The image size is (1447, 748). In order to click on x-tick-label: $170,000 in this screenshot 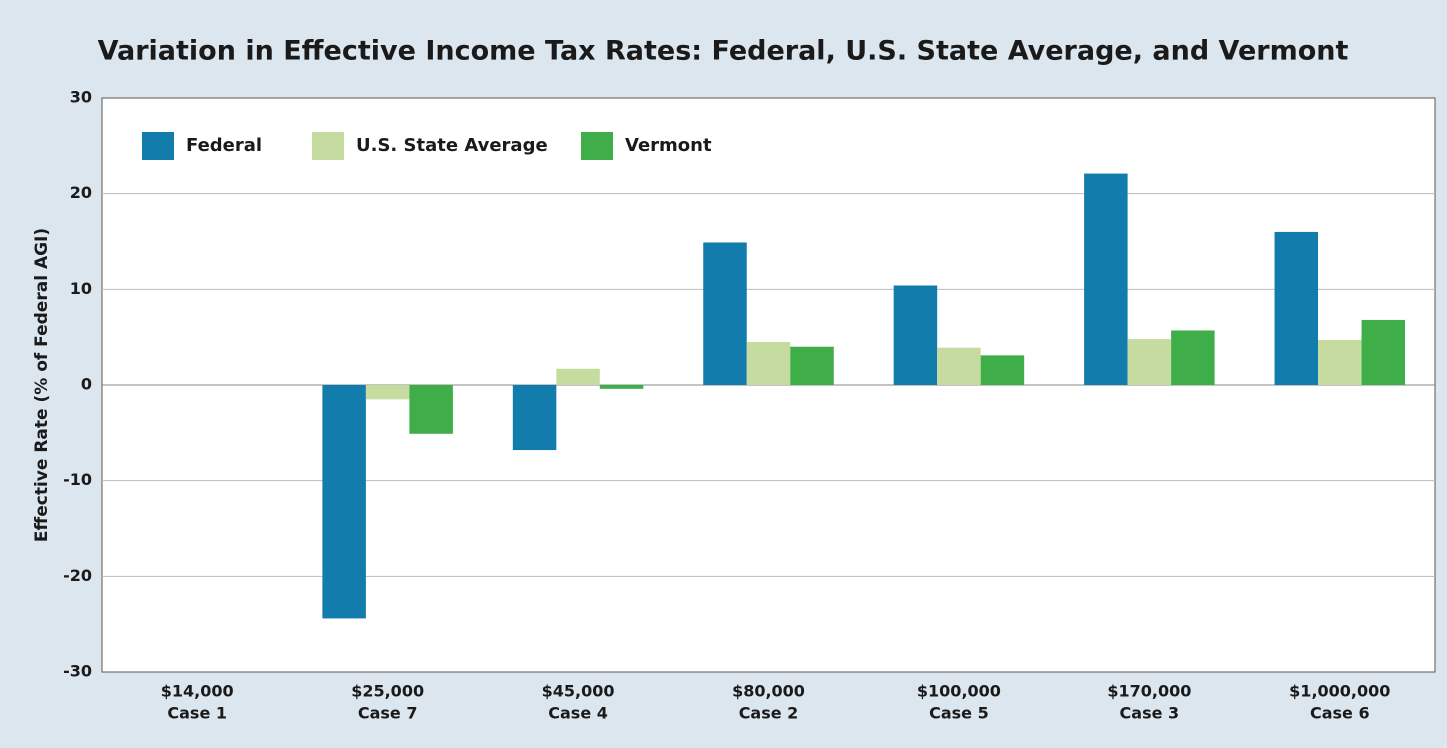, I will do `click(1149, 691)`.